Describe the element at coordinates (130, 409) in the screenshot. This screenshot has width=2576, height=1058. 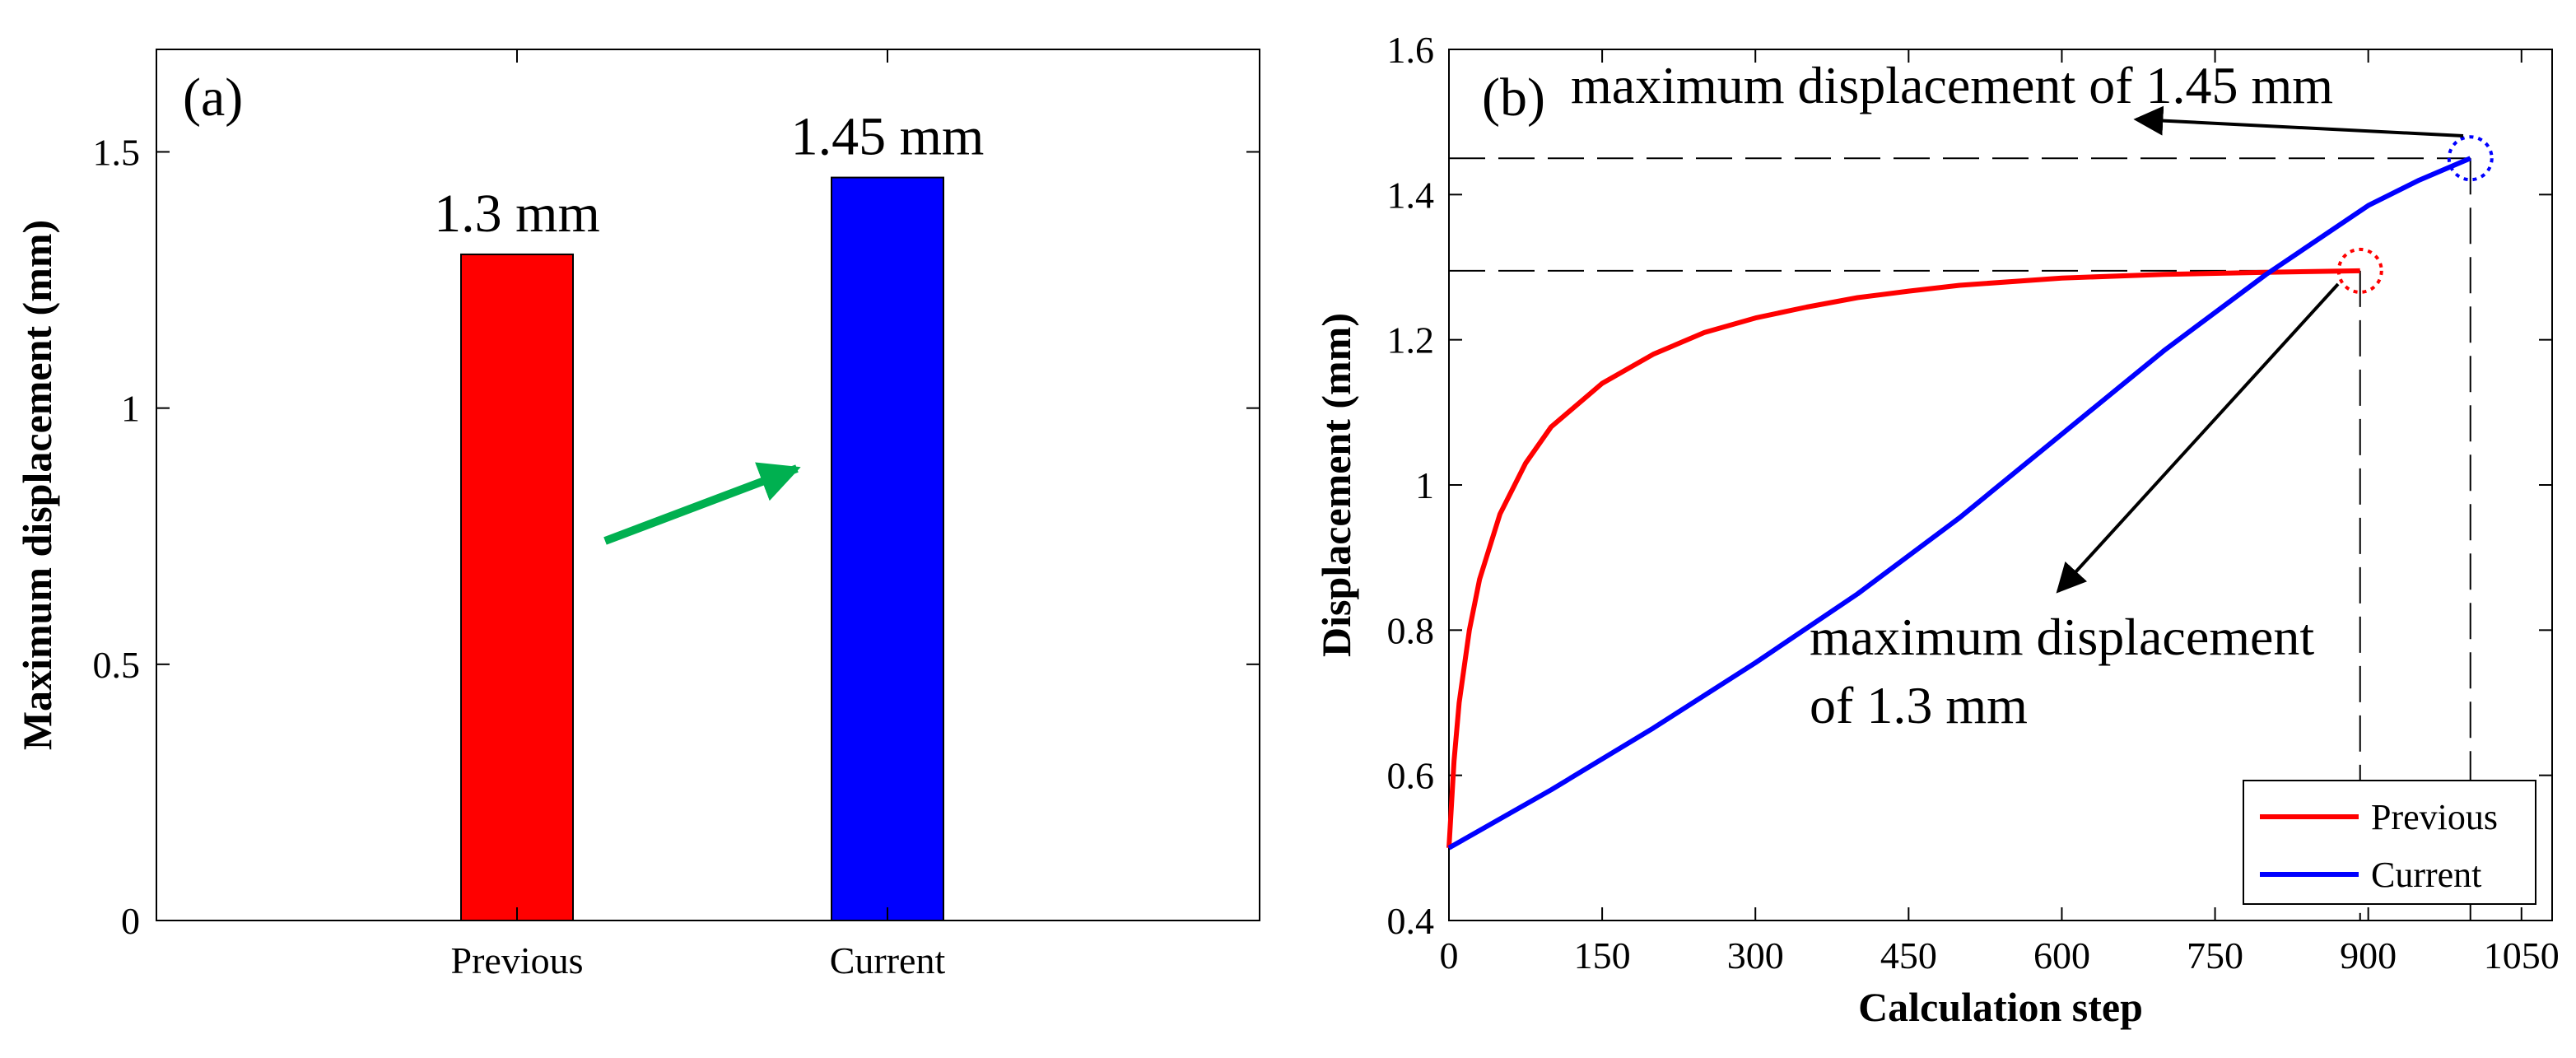
I see `panel-a-y-tick-label: 1` at that location.